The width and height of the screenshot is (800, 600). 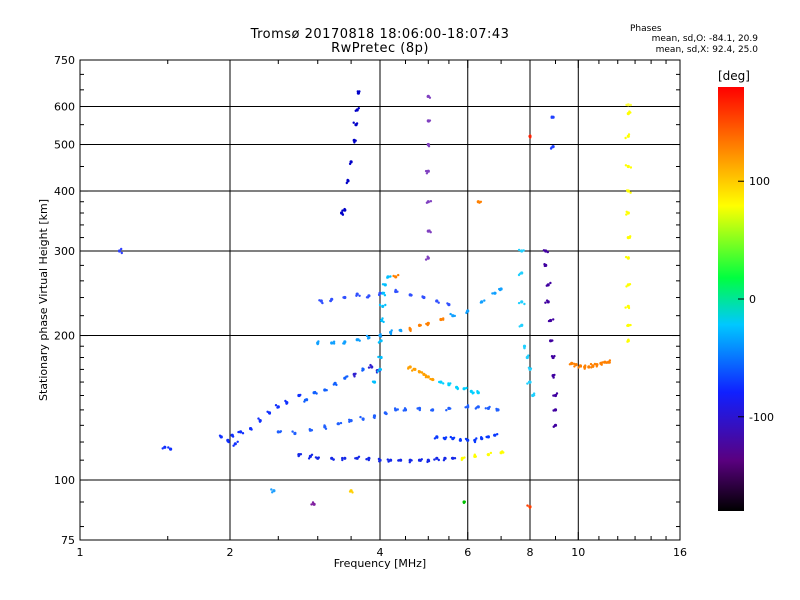 I want to click on colorbar-ticks: 100 0 -100, so click(x=756, y=299).